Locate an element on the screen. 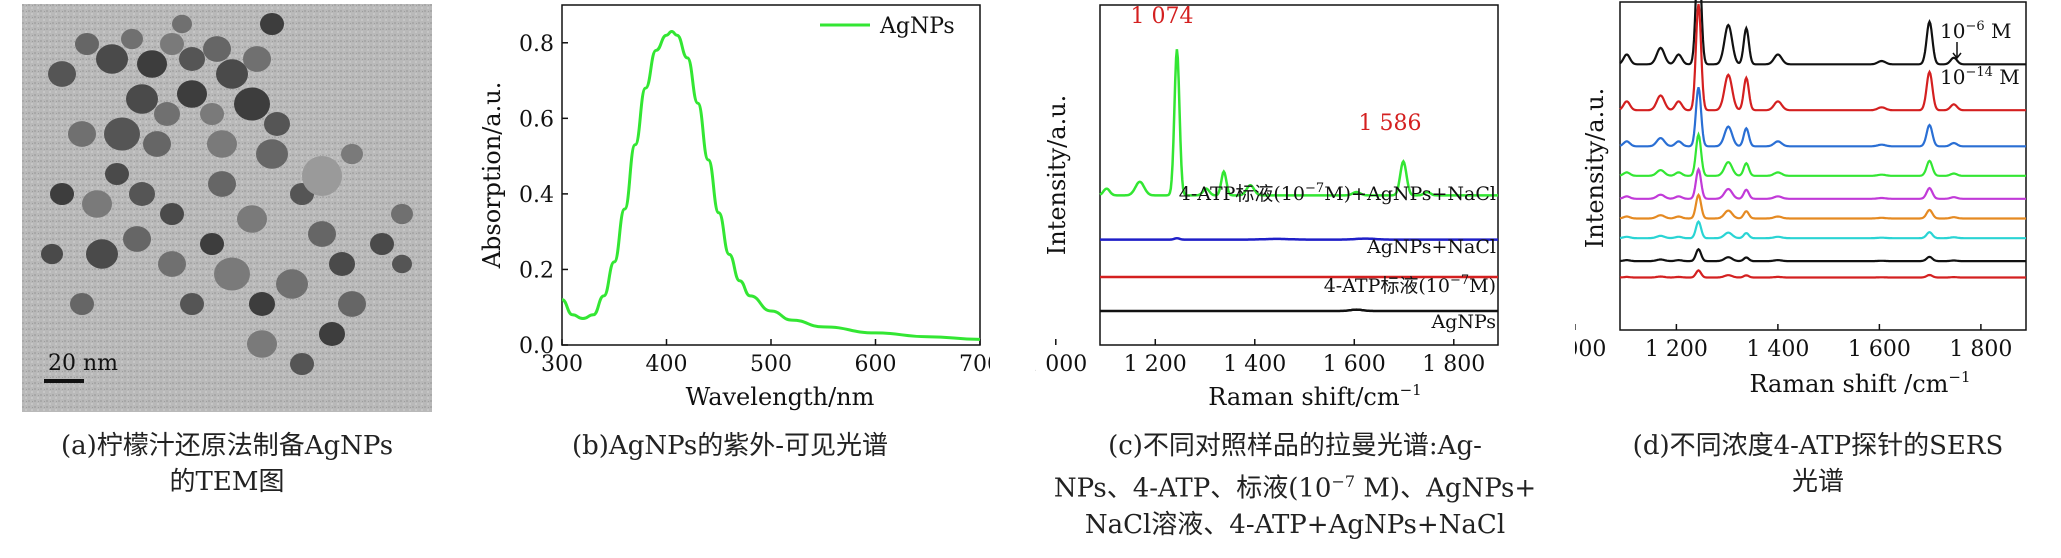 The width and height of the screenshot is (2061, 558). peak-label-1586: 1 586 is located at coordinates (1390, 123).